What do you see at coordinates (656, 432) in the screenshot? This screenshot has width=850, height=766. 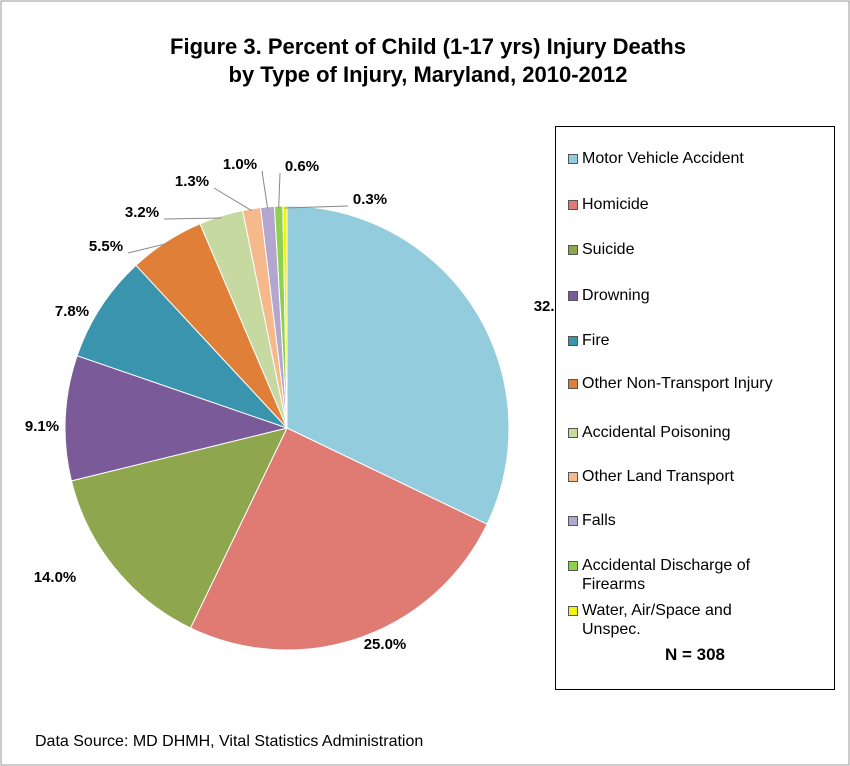 I see `legend-label: Accidental Poisoning` at bounding box center [656, 432].